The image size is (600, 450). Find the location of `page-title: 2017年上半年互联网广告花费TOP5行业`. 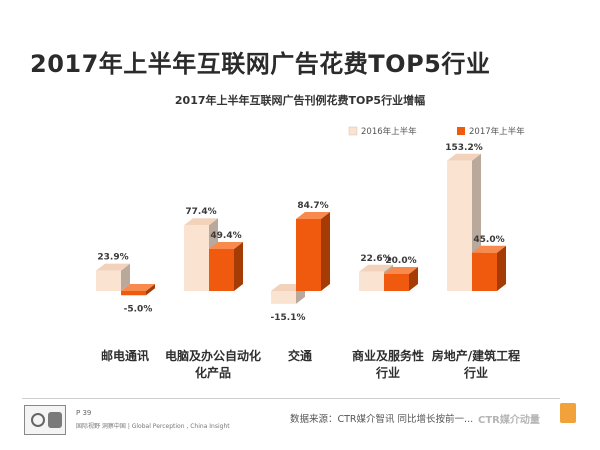

page-title: 2017年上半年互联网广告花费TOP5行业 is located at coordinates (260, 64).